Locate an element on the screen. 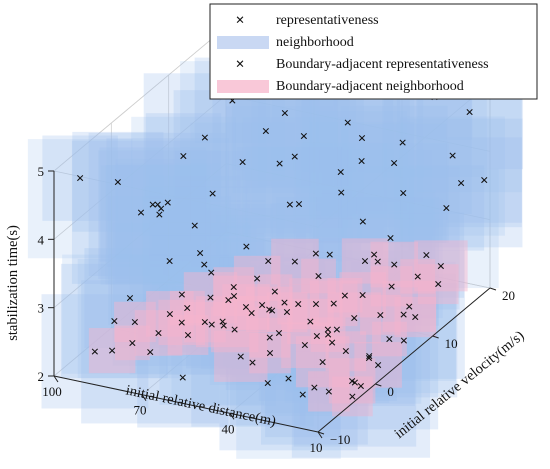 This screenshot has height=469, width=550. x-tick-label: 10 is located at coordinates (316, 447).